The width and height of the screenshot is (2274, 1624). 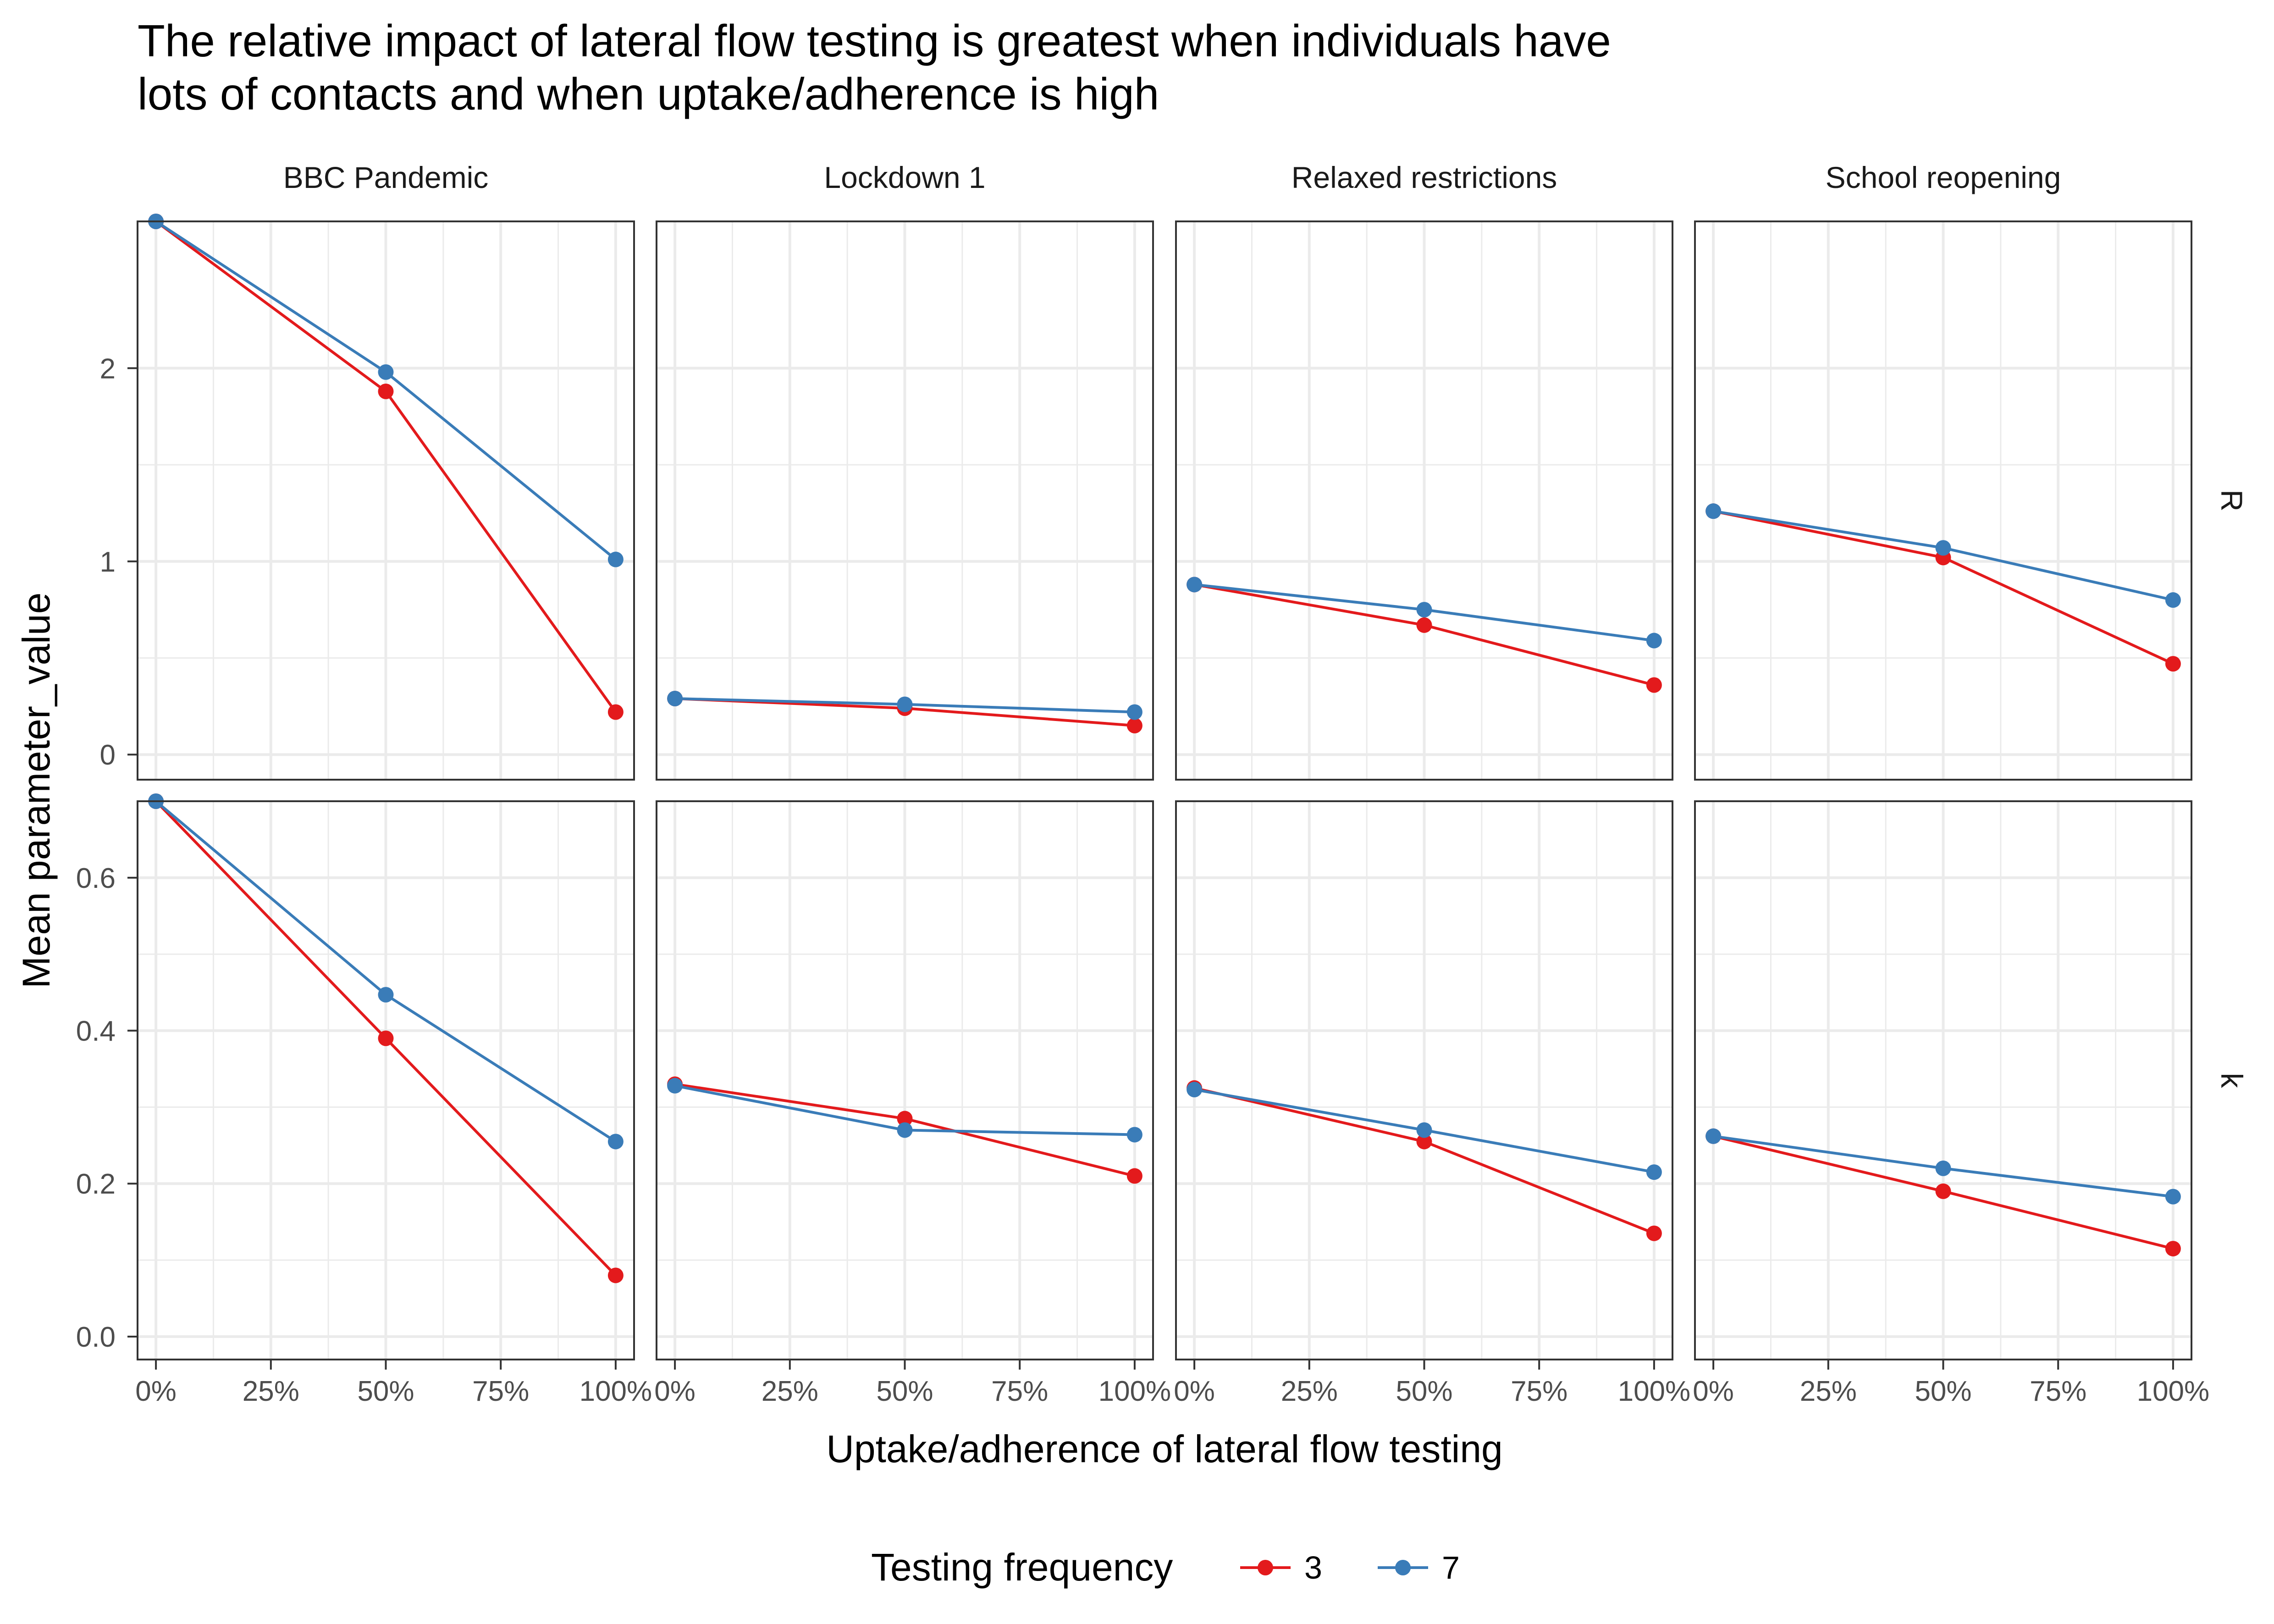 I want to click on facet-label-lockdown-1: Lockdown 1, so click(x=905, y=177).